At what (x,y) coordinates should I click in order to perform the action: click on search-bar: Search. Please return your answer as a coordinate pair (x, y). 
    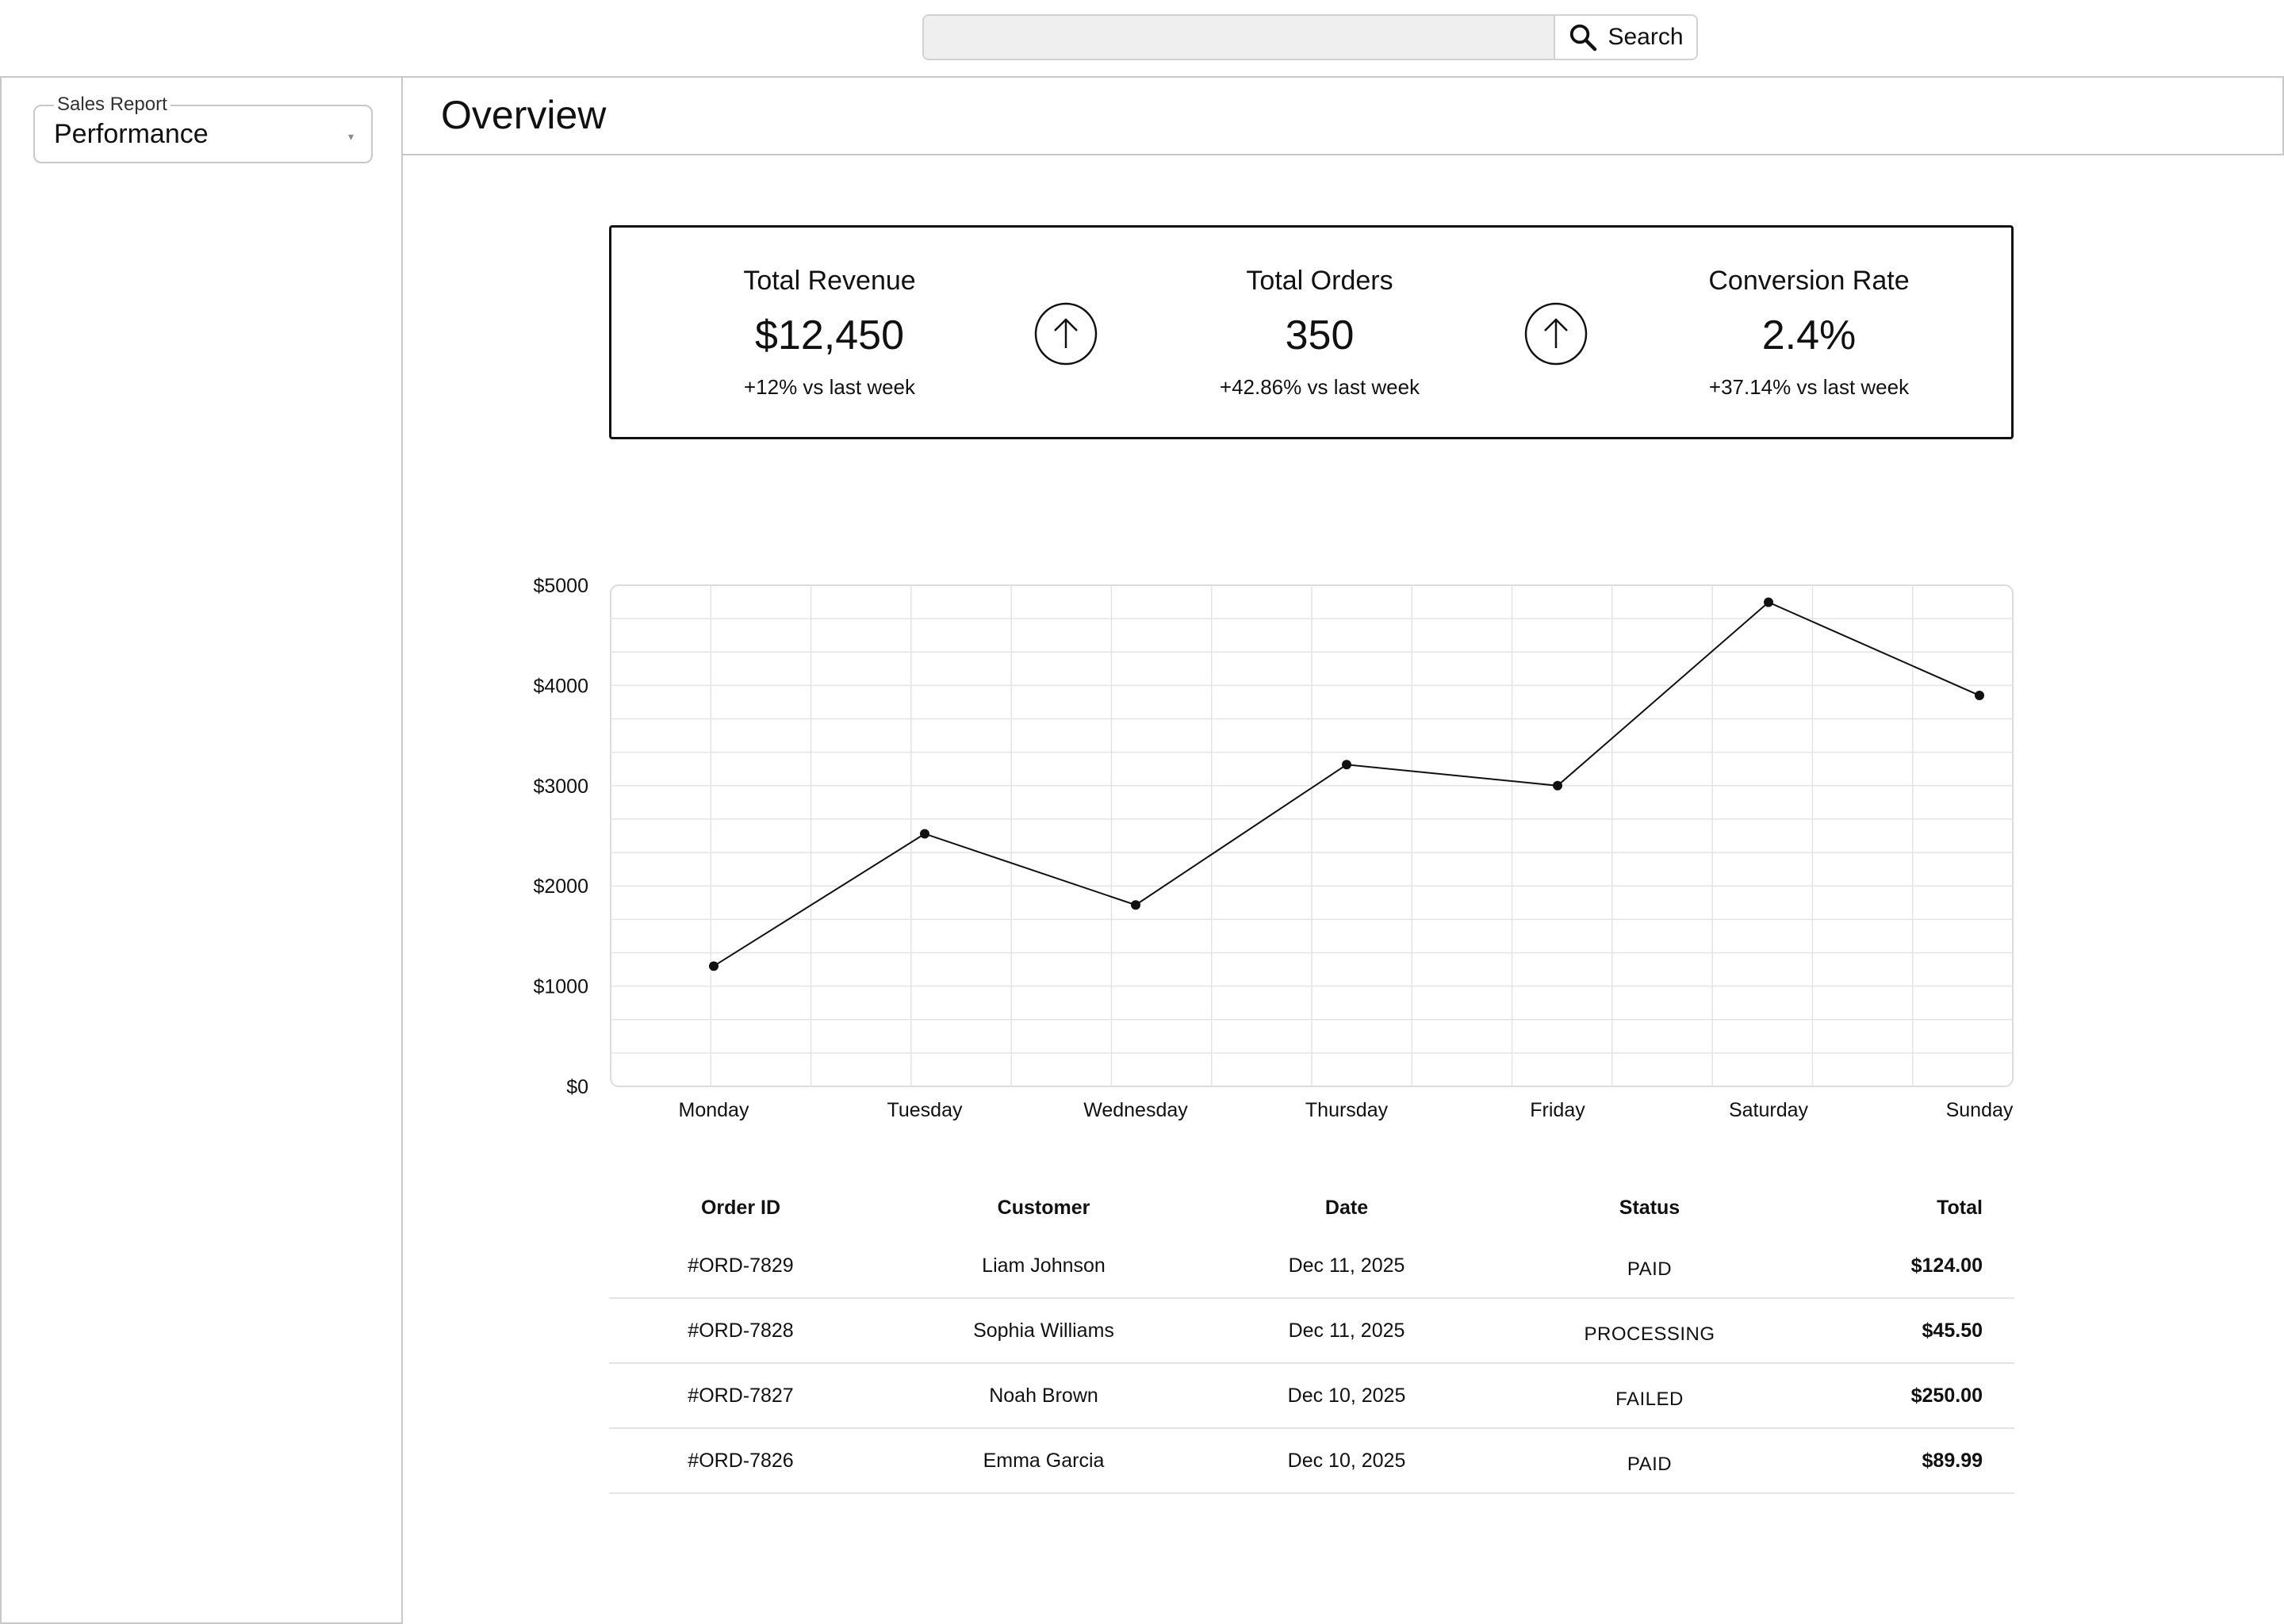
    Looking at the image, I should click on (1310, 37).